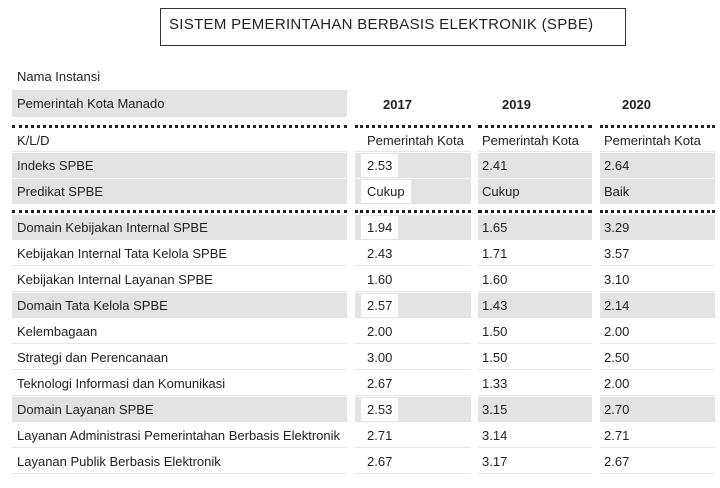 The height and width of the screenshot is (488, 720). I want to click on row-label: Kebijakan Internal Layanan SPBE, so click(179, 279).